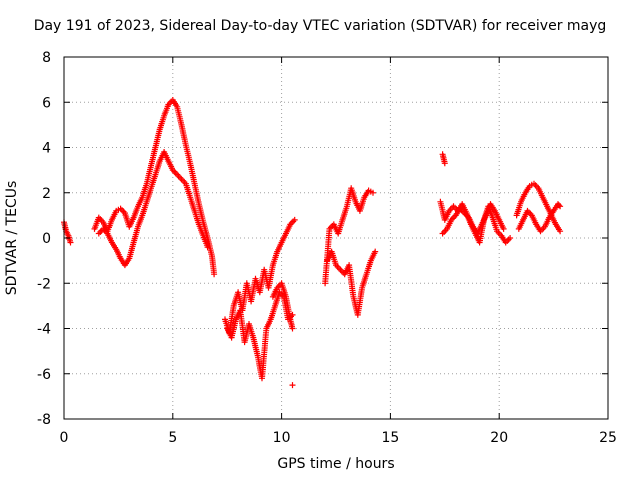 Image resolution: width=640 pixels, height=480 pixels. Describe the element at coordinates (282, 438) in the screenshot. I see `x-tick-label: 10` at that location.